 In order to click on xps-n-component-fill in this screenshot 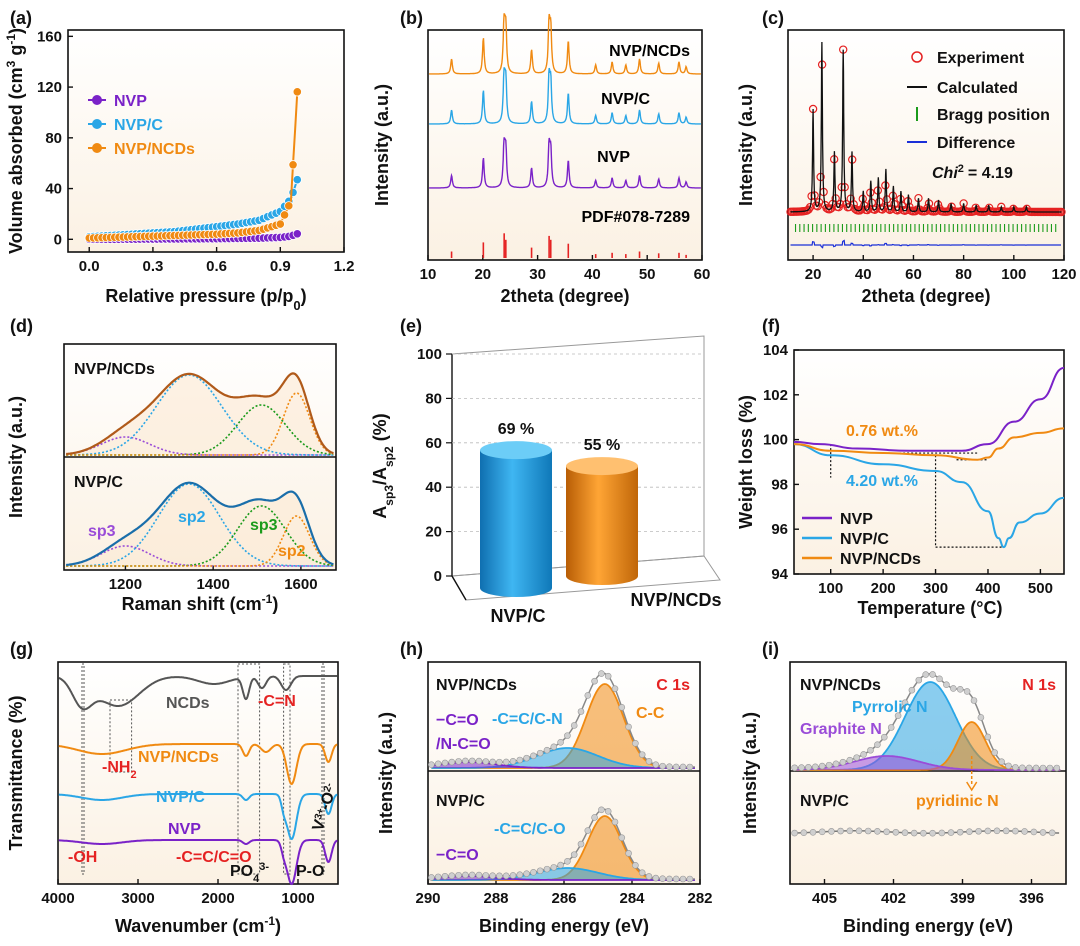, I will do `click(928, 763)`.